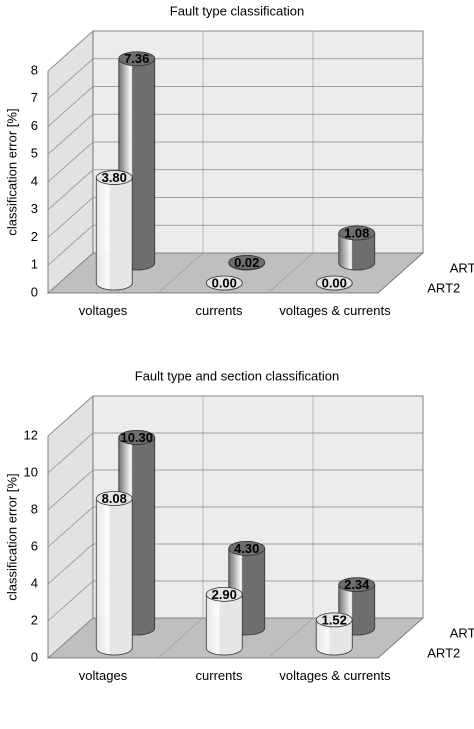 Image resolution: width=474 pixels, height=729 pixels. I want to click on y-tick-label: 1, so click(34, 264).